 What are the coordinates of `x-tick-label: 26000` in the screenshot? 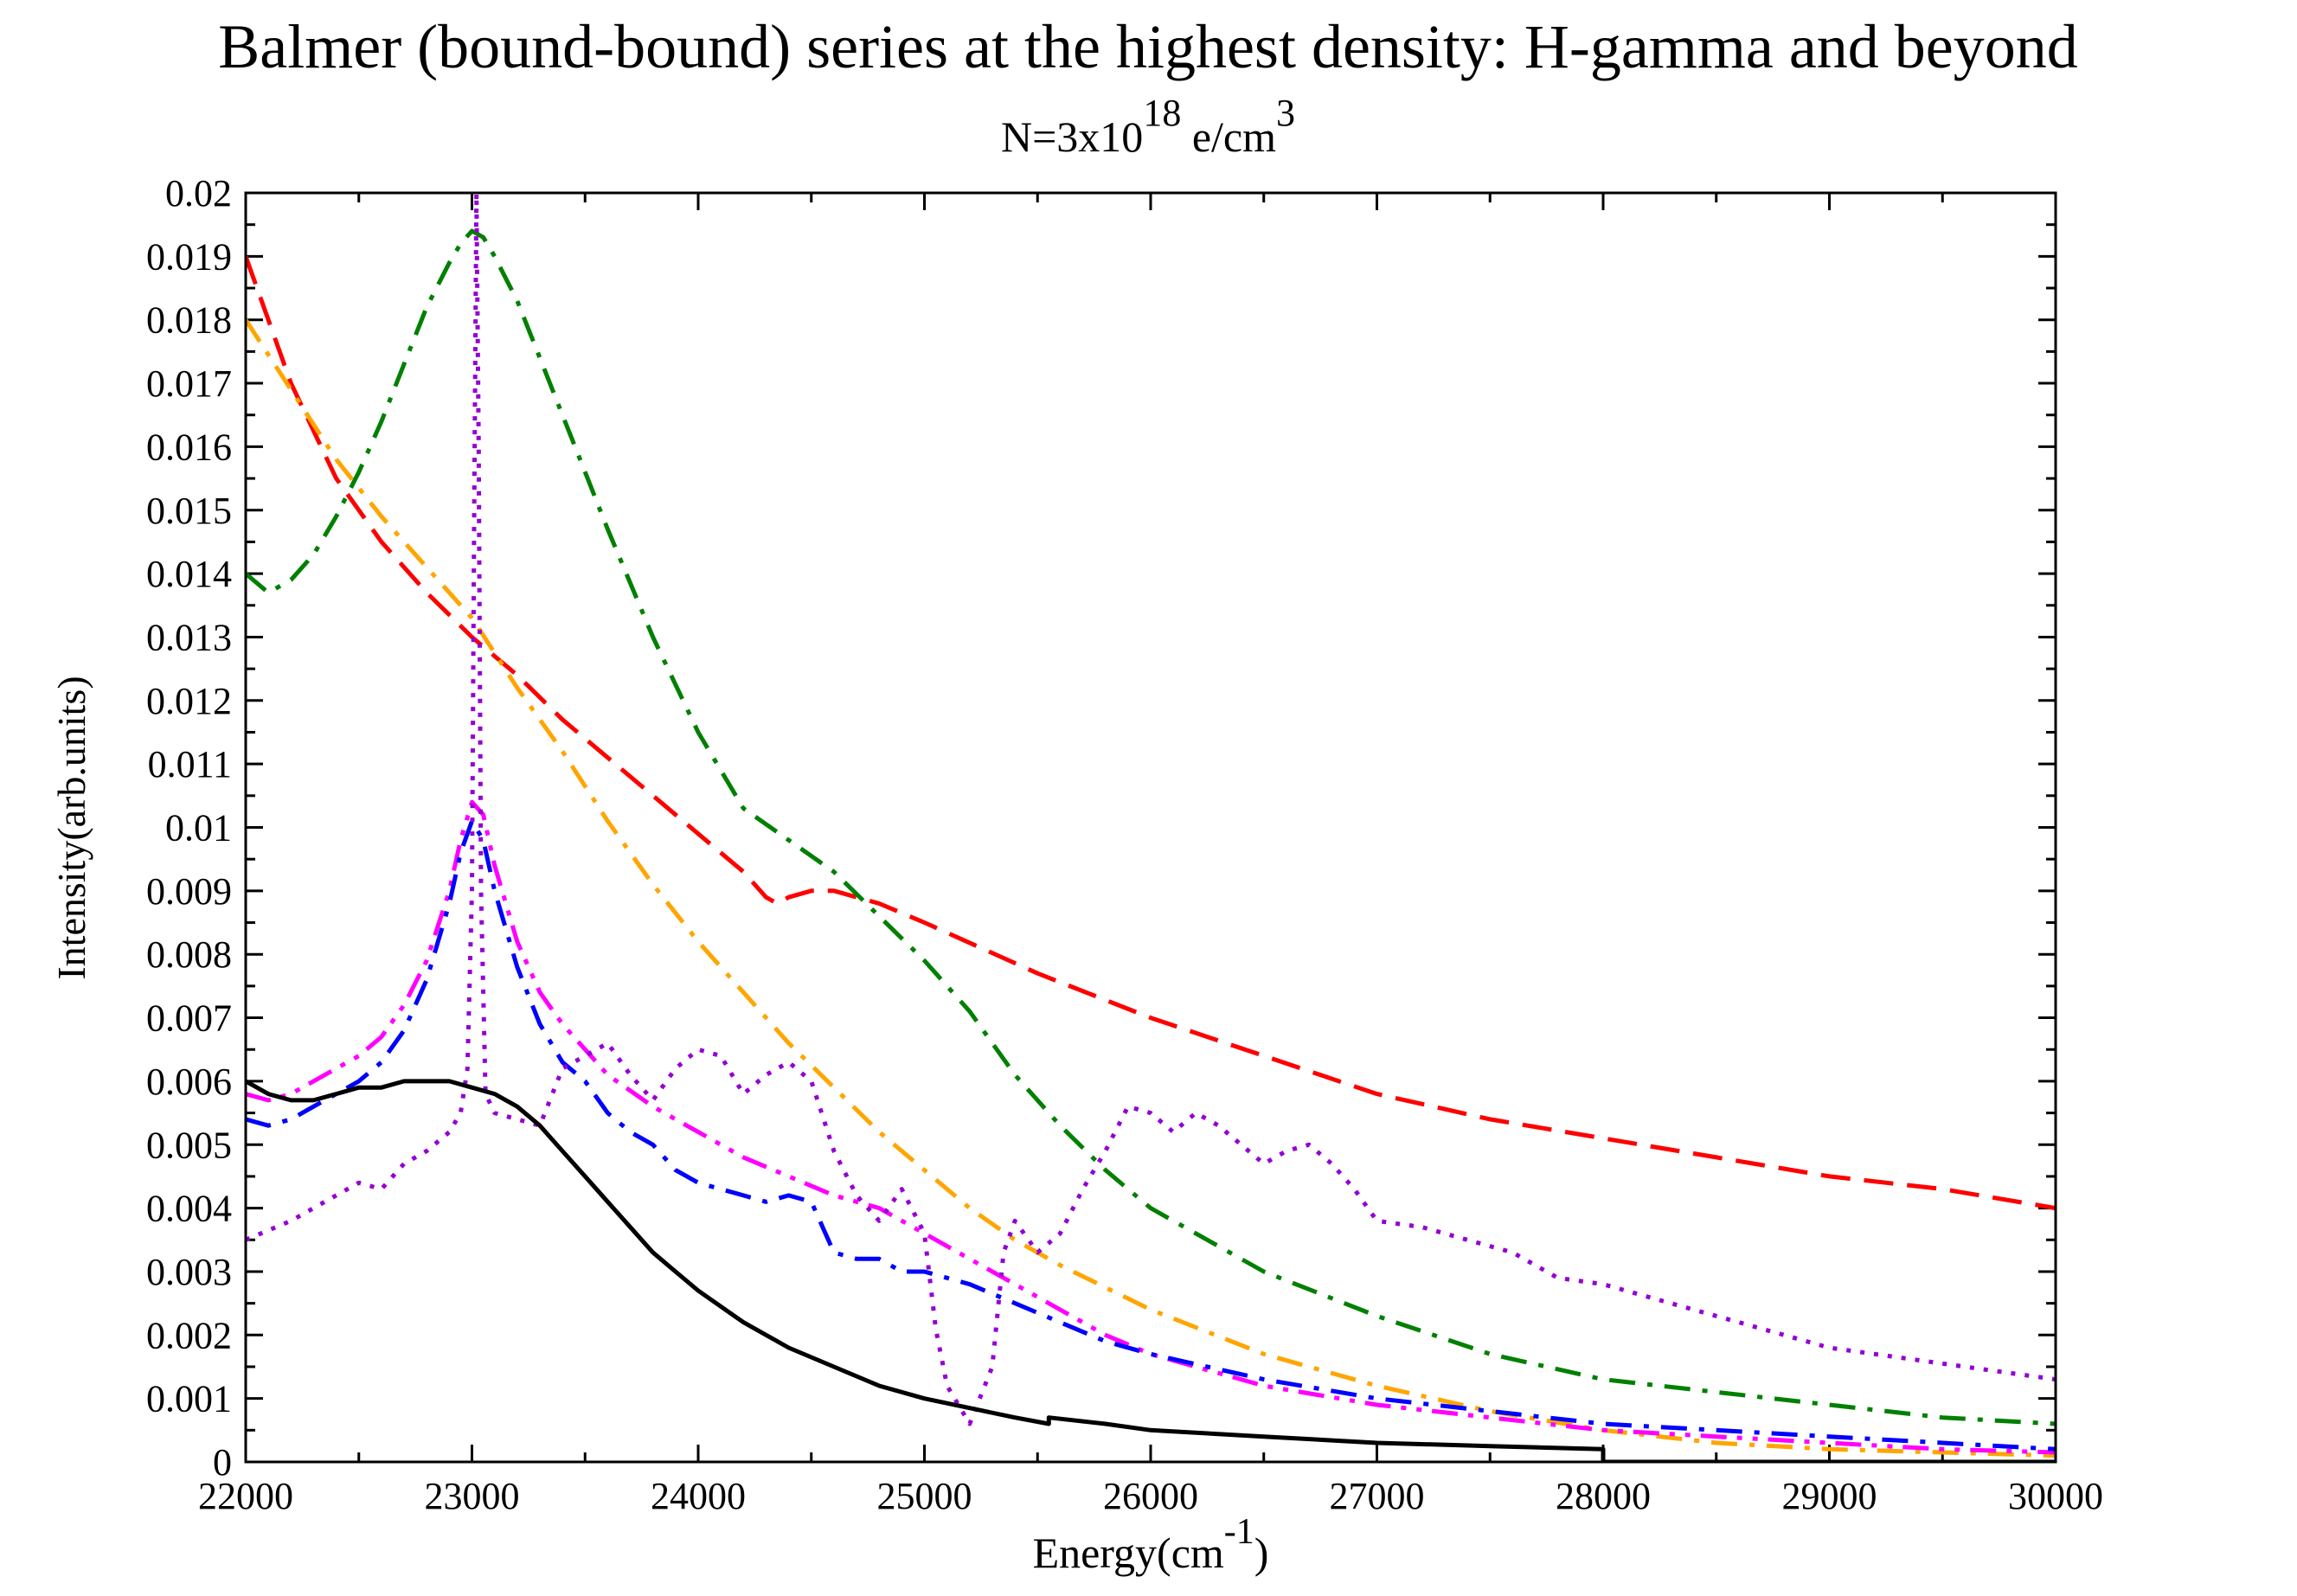 It's located at (1150, 1496).